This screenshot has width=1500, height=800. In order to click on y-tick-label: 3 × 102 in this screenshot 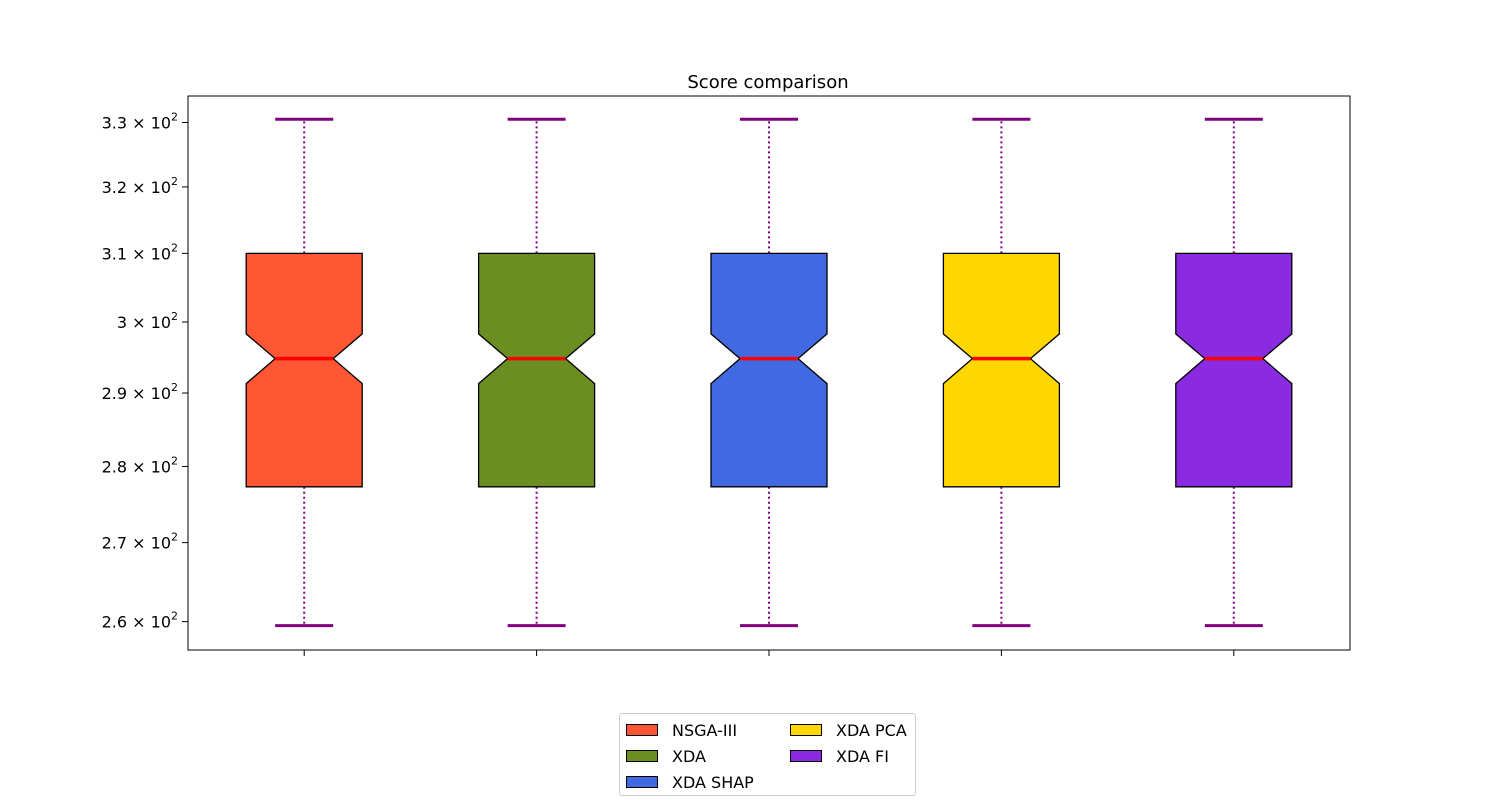, I will do `click(147, 321)`.